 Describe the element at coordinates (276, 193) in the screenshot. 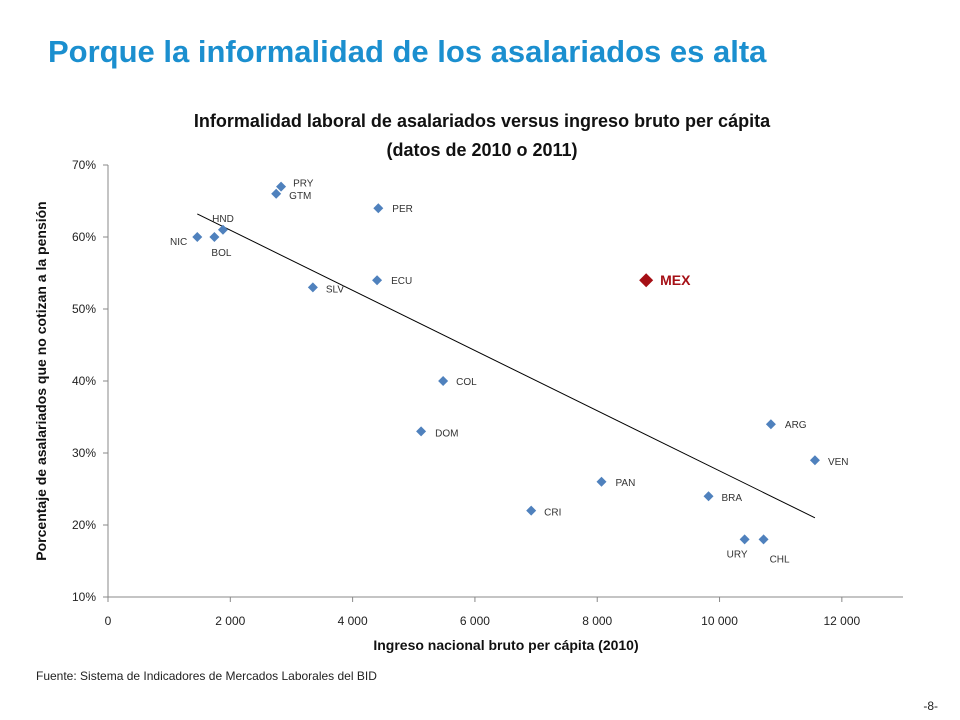

I see `point-gtm` at that location.